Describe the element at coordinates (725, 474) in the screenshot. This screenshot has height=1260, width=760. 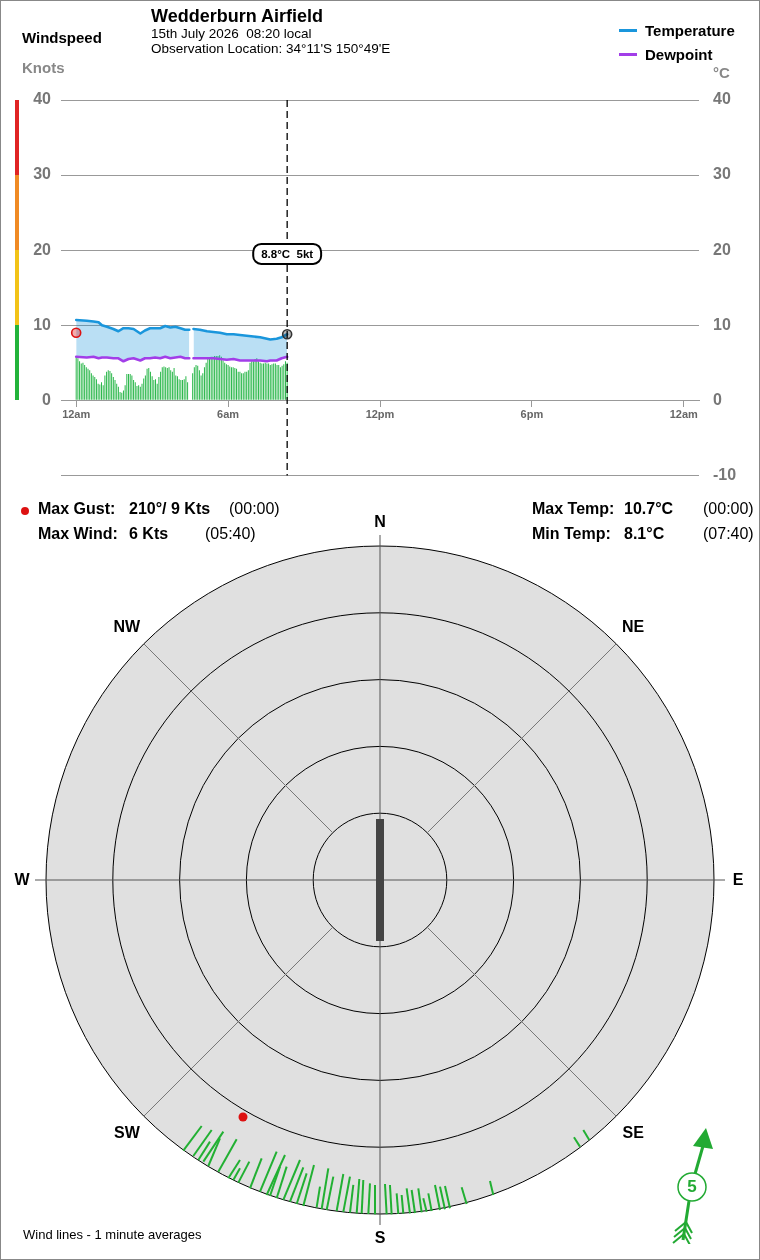
I see `y2-tick-label: -10` at that location.